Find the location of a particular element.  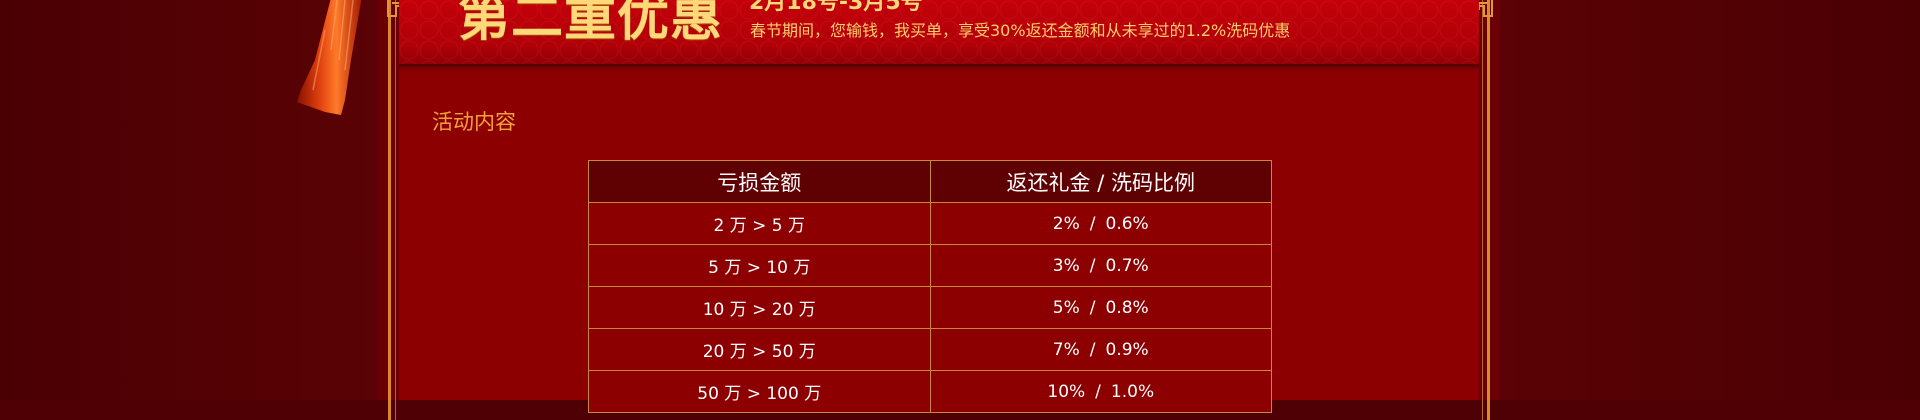

rebate-cell: 3% / 0.7% is located at coordinates (1100, 265).